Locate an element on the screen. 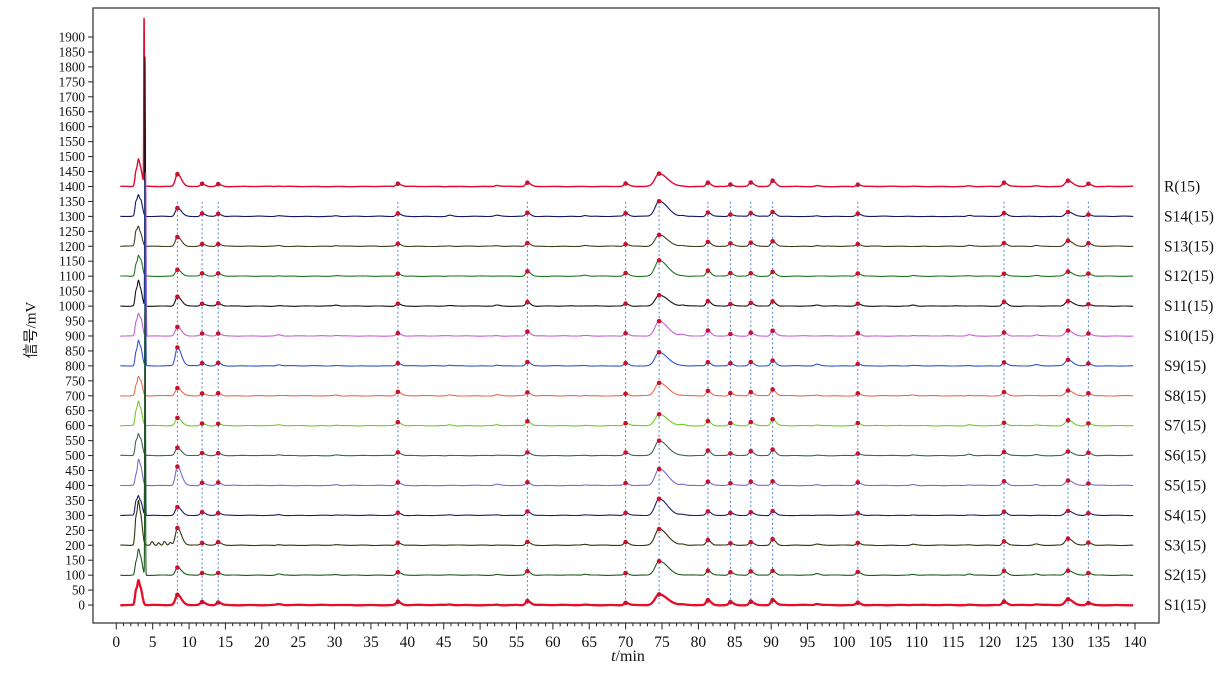 The width and height of the screenshot is (1227, 675). y-tick-label: 200 is located at coordinates (75, 545).